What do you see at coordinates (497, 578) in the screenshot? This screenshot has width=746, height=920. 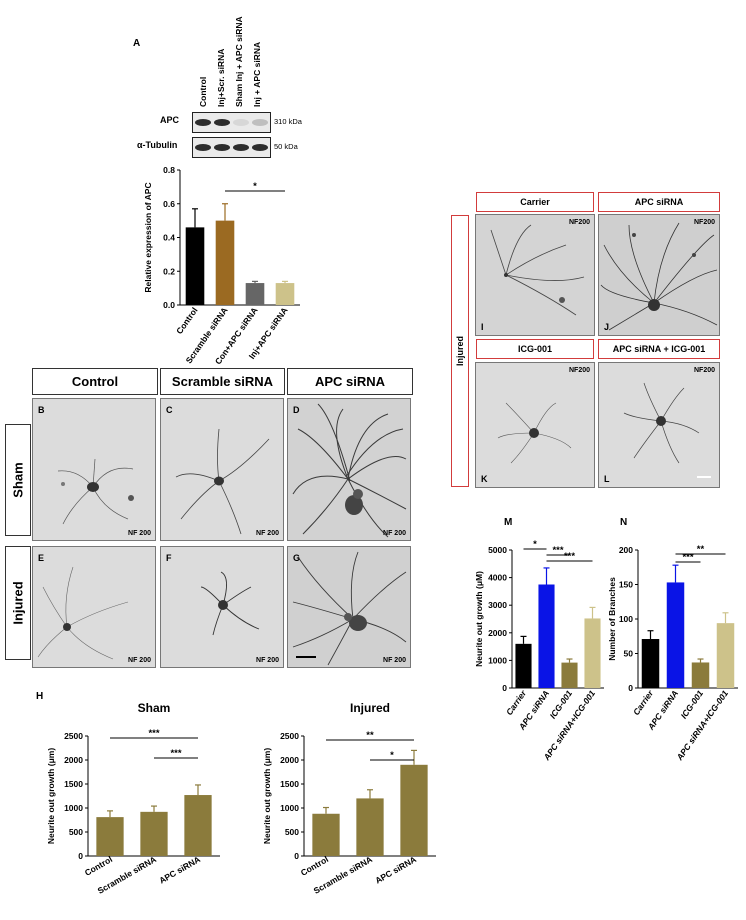 I see `y-tick-label: 4000` at bounding box center [497, 578].